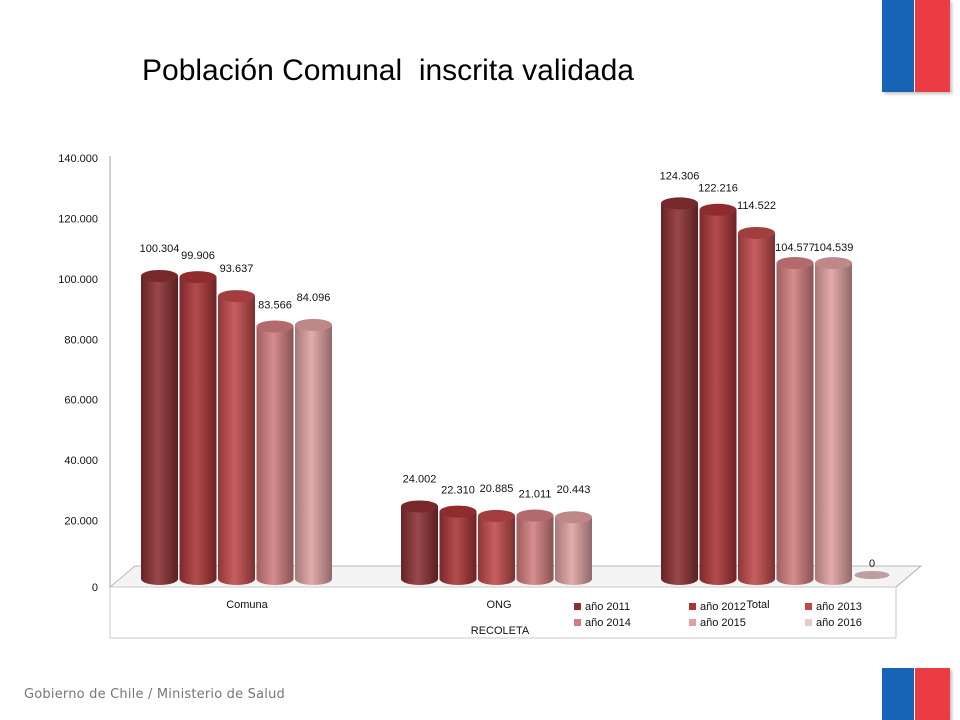 The height and width of the screenshot is (720, 960). What do you see at coordinates (81, 340) in the screenshot?
I see `y-tick-label: 80.000` at bounding box center [81, 340].